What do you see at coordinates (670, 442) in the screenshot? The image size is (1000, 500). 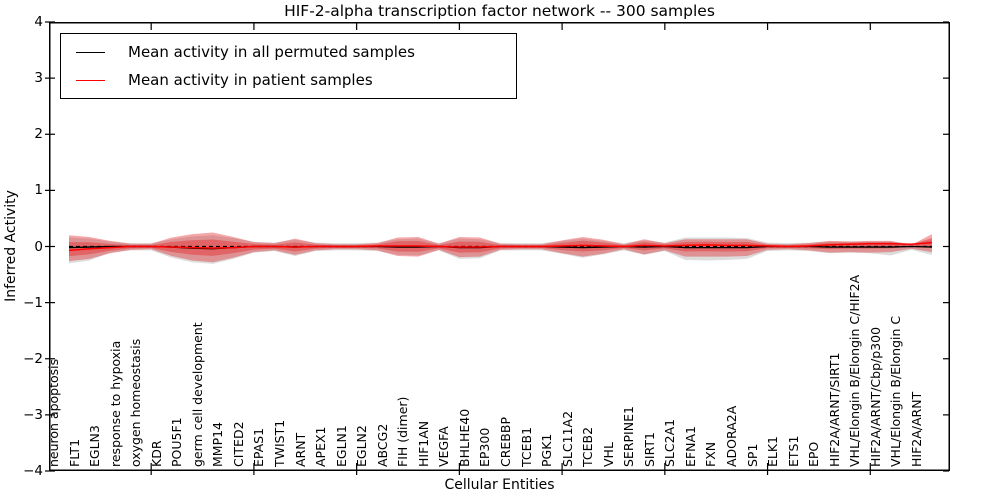 I see `x-entity-label: SLC2A1` at bounding box center [670, 442].